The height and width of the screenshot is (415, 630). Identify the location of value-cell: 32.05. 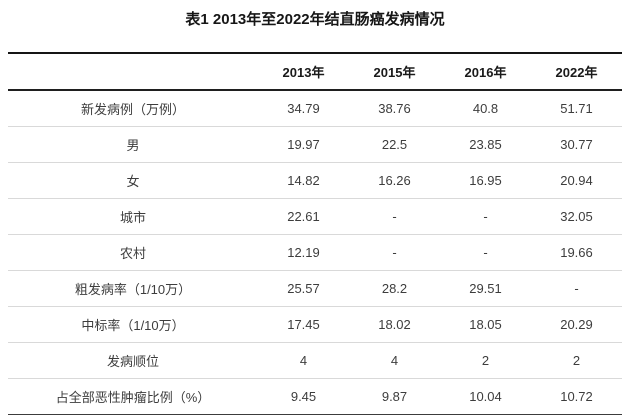
(576, 216).